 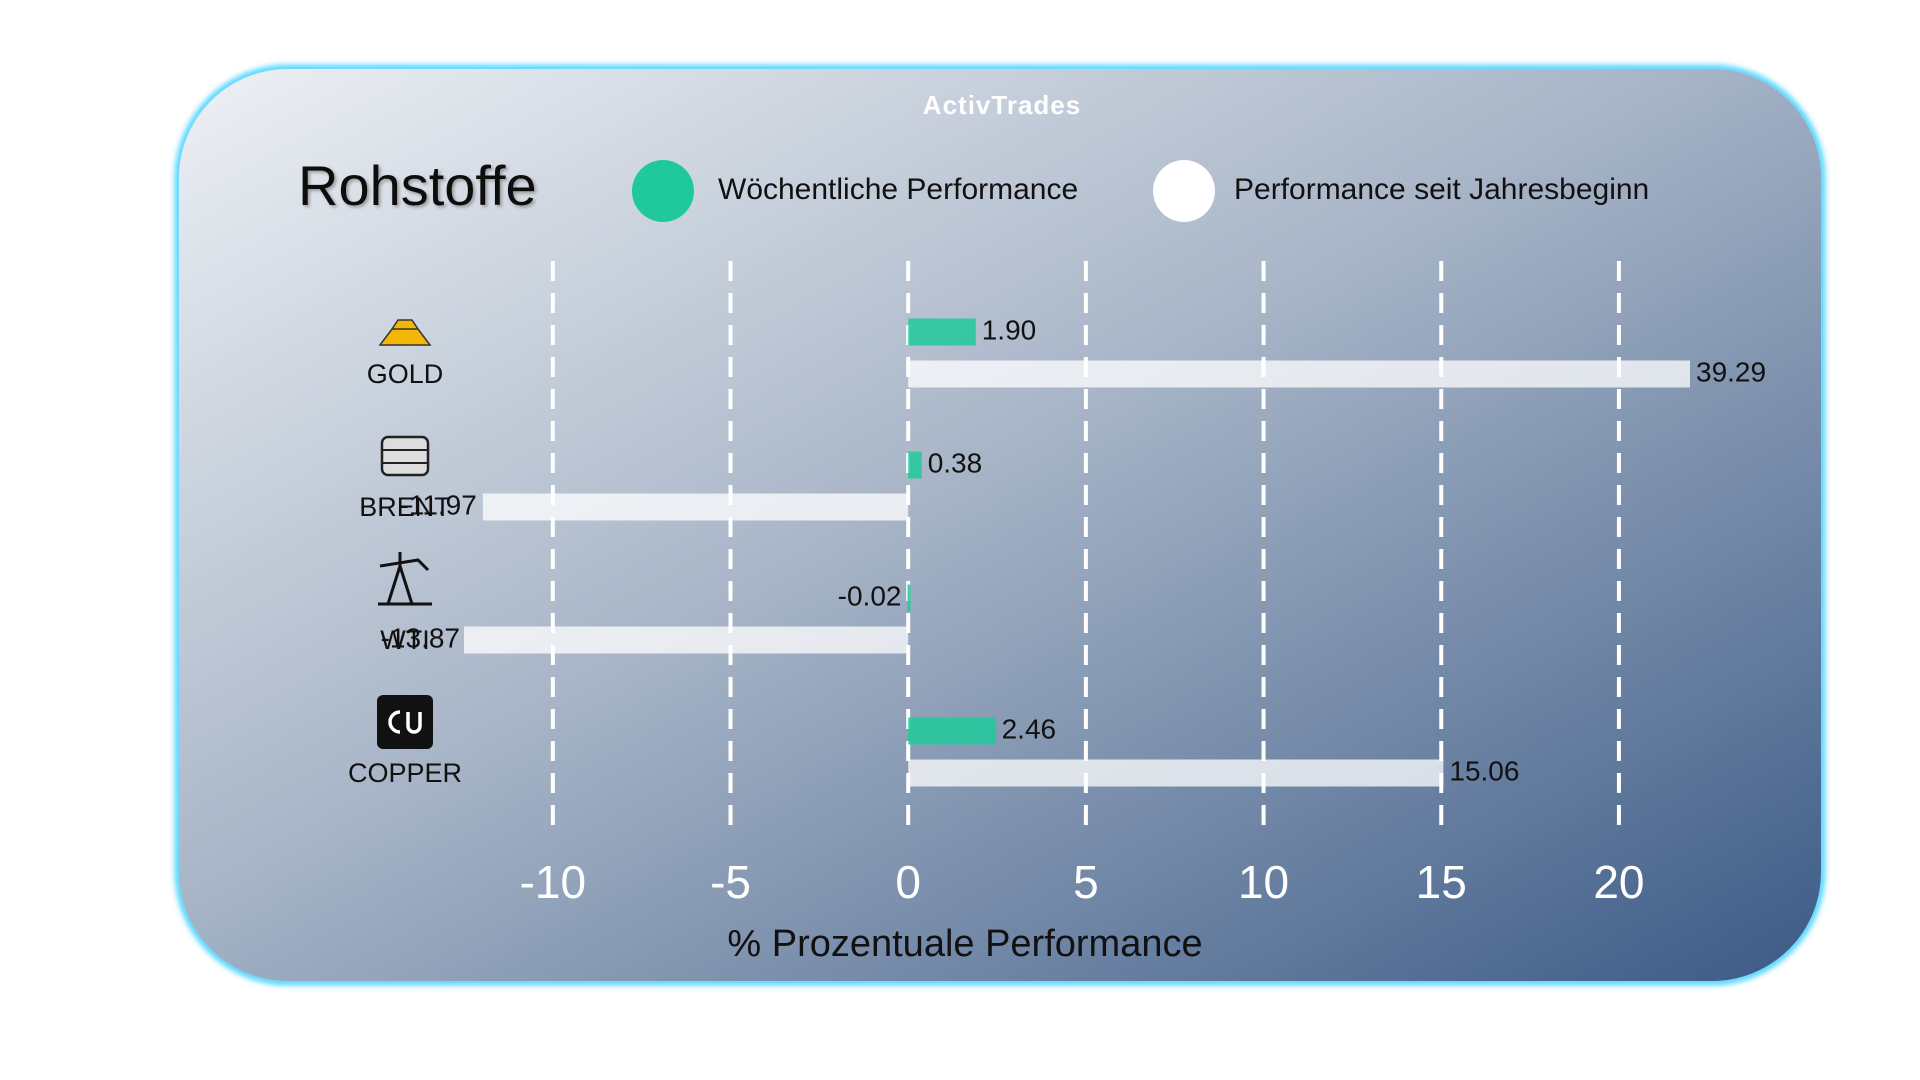 I want to click on icon-barrels, so click(x=405, y=456).